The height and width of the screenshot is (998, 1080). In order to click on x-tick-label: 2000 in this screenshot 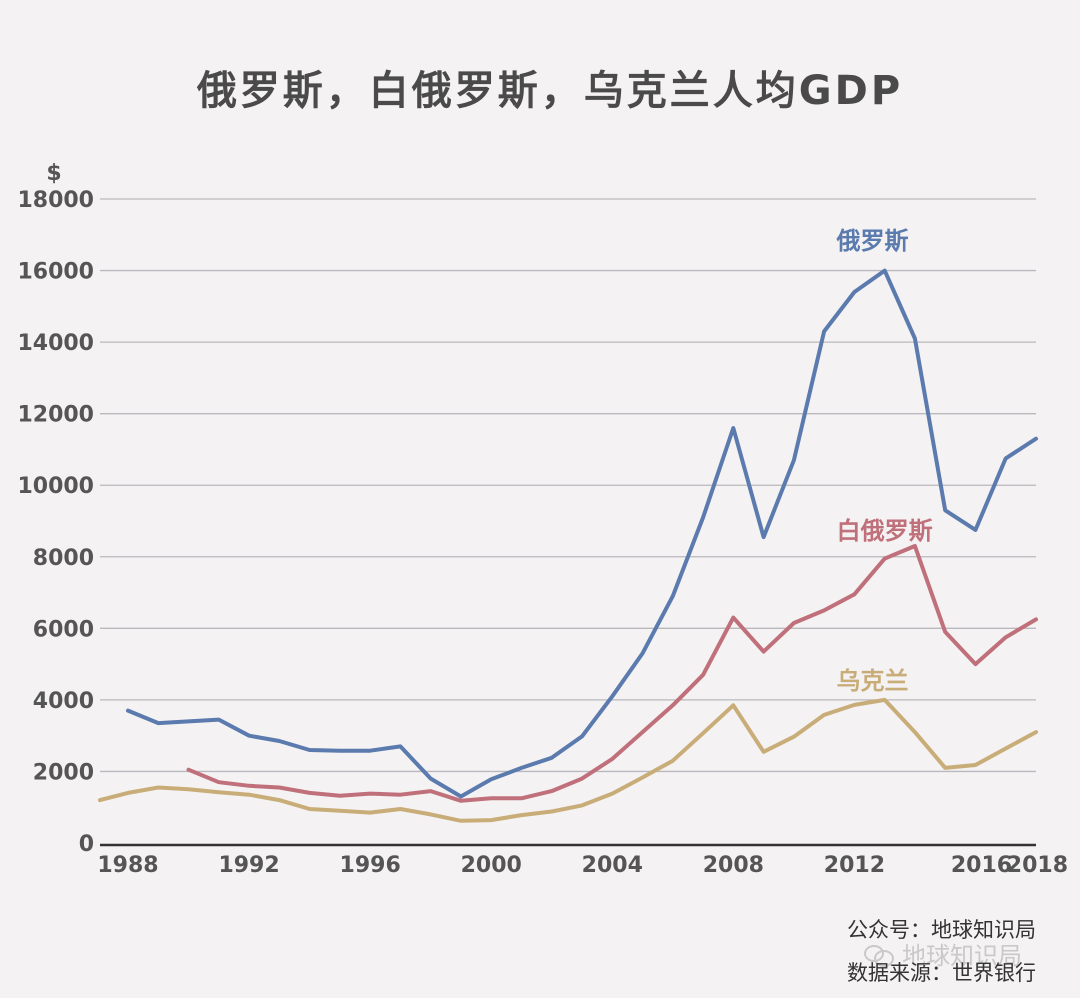, I will do `click(491, 865)`.